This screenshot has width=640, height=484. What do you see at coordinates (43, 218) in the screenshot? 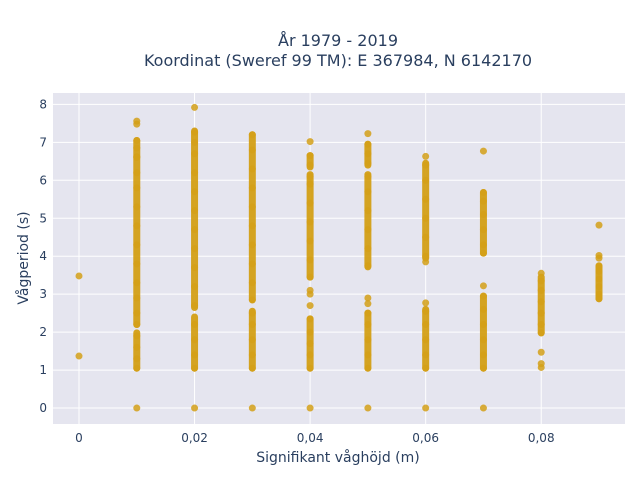
I see `y-tick-label: 5` at bounding box center [43, 218].